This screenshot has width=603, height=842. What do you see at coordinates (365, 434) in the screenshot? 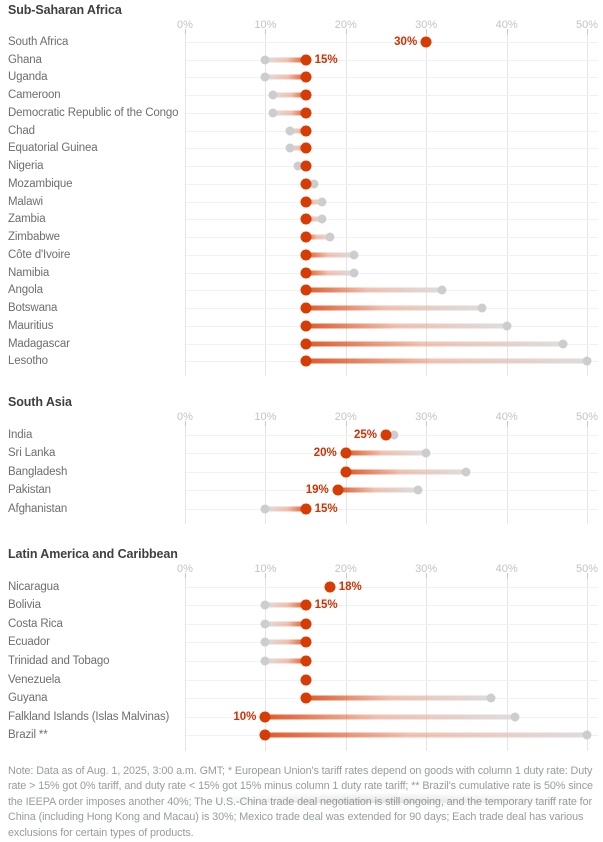
I see `new-rate-label: 25%` at bounding box center [365, 434].